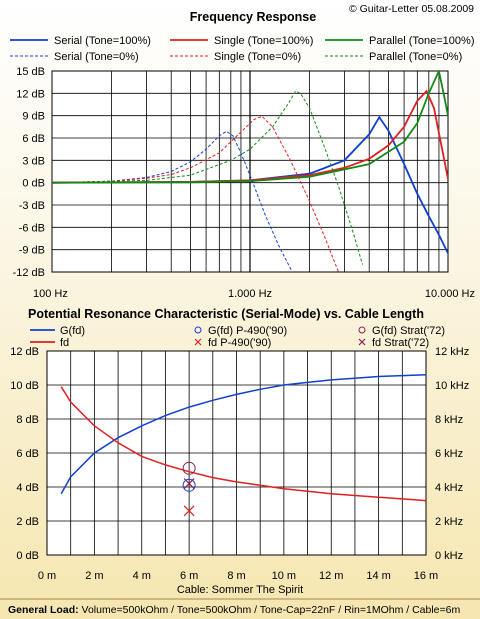 This screenshot has height=619, width=480. What do you see at coordinates (33, 139) in the screenshot?
I see `chart1-ytick-label: 6 dB` at bounding box center [33, 139].